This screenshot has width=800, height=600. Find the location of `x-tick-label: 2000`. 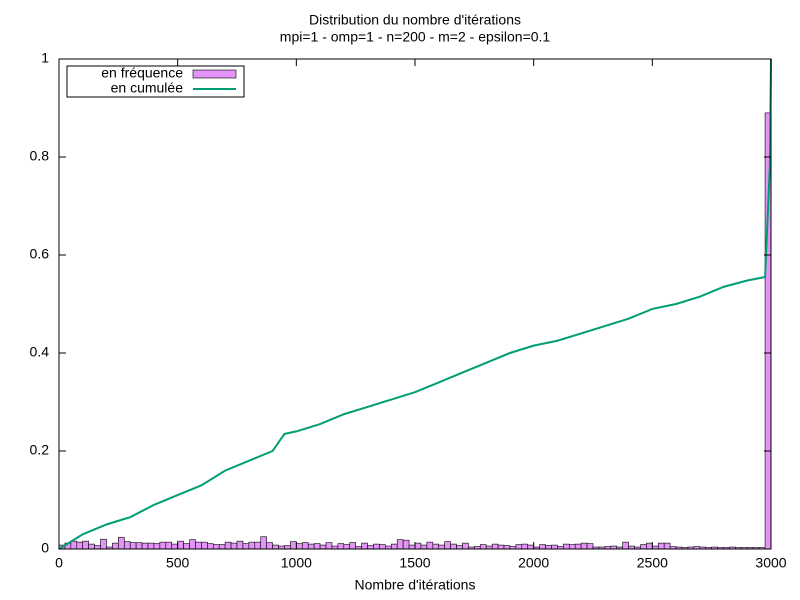

x-tick-label: 2000 is located at coordinates (533, 563).